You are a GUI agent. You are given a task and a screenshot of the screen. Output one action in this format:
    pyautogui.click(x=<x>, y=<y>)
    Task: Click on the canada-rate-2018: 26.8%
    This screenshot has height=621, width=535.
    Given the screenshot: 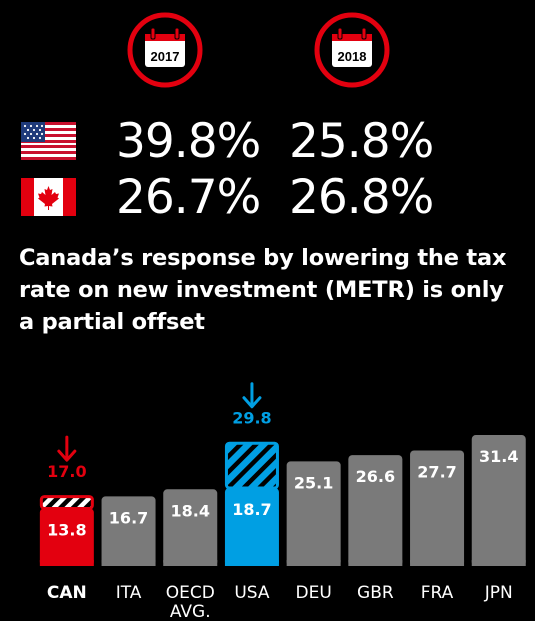 What is the action you would take?
    pyautogui.click(x=361, y=197)
    